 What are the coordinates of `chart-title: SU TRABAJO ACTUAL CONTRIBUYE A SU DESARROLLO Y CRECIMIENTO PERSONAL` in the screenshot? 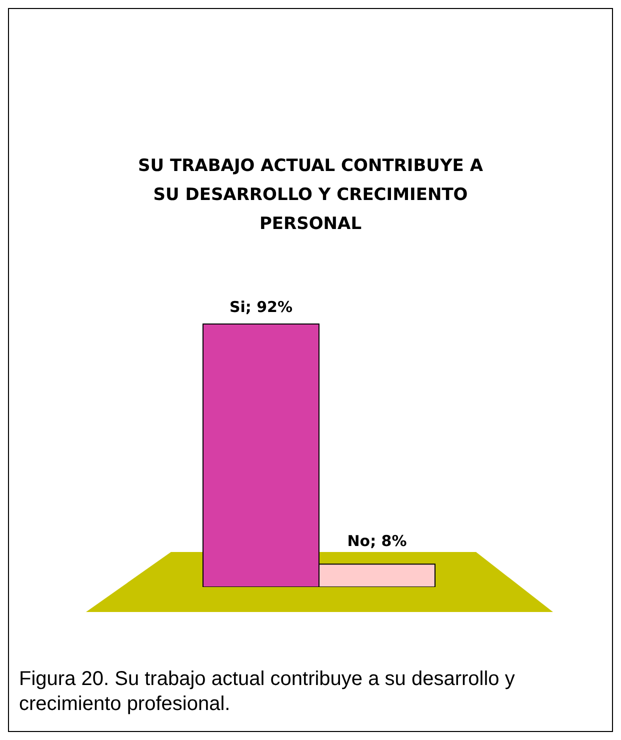 It's located at (310, 195).